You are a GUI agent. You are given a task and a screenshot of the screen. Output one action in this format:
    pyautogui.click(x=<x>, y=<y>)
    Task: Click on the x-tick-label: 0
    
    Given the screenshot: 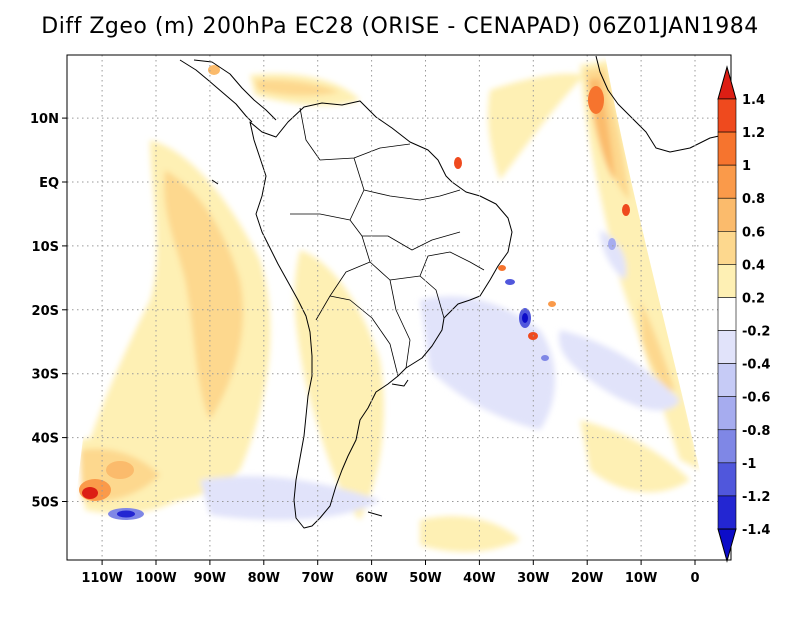 What is the action you would take?
    pyautogui.click(x=694, y=578)
    